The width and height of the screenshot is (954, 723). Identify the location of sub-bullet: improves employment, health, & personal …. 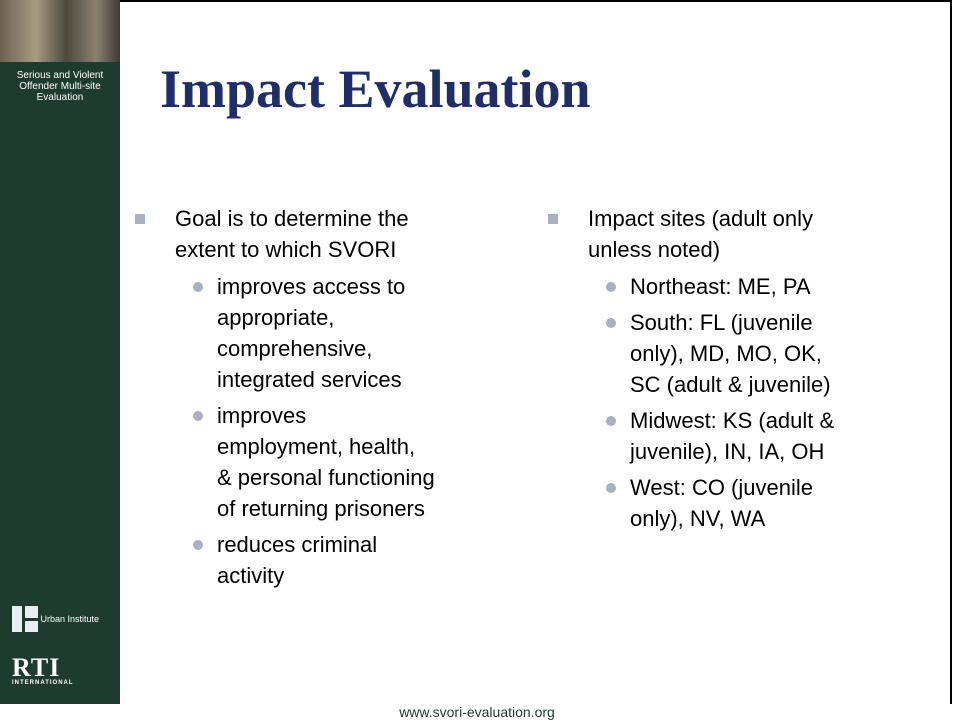
(314, 462).